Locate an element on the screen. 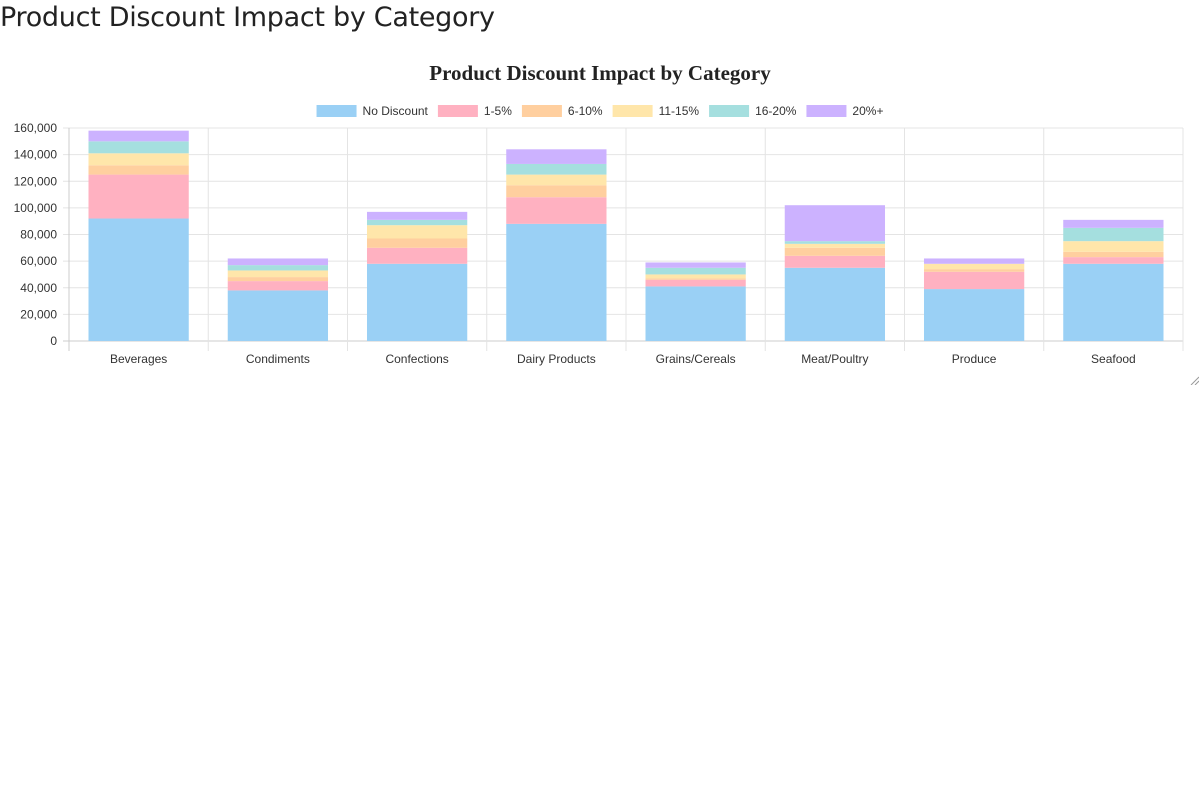 This screenshot has width=1200, height=800. bar-stack-beverages is located at coordinates (138, 235).